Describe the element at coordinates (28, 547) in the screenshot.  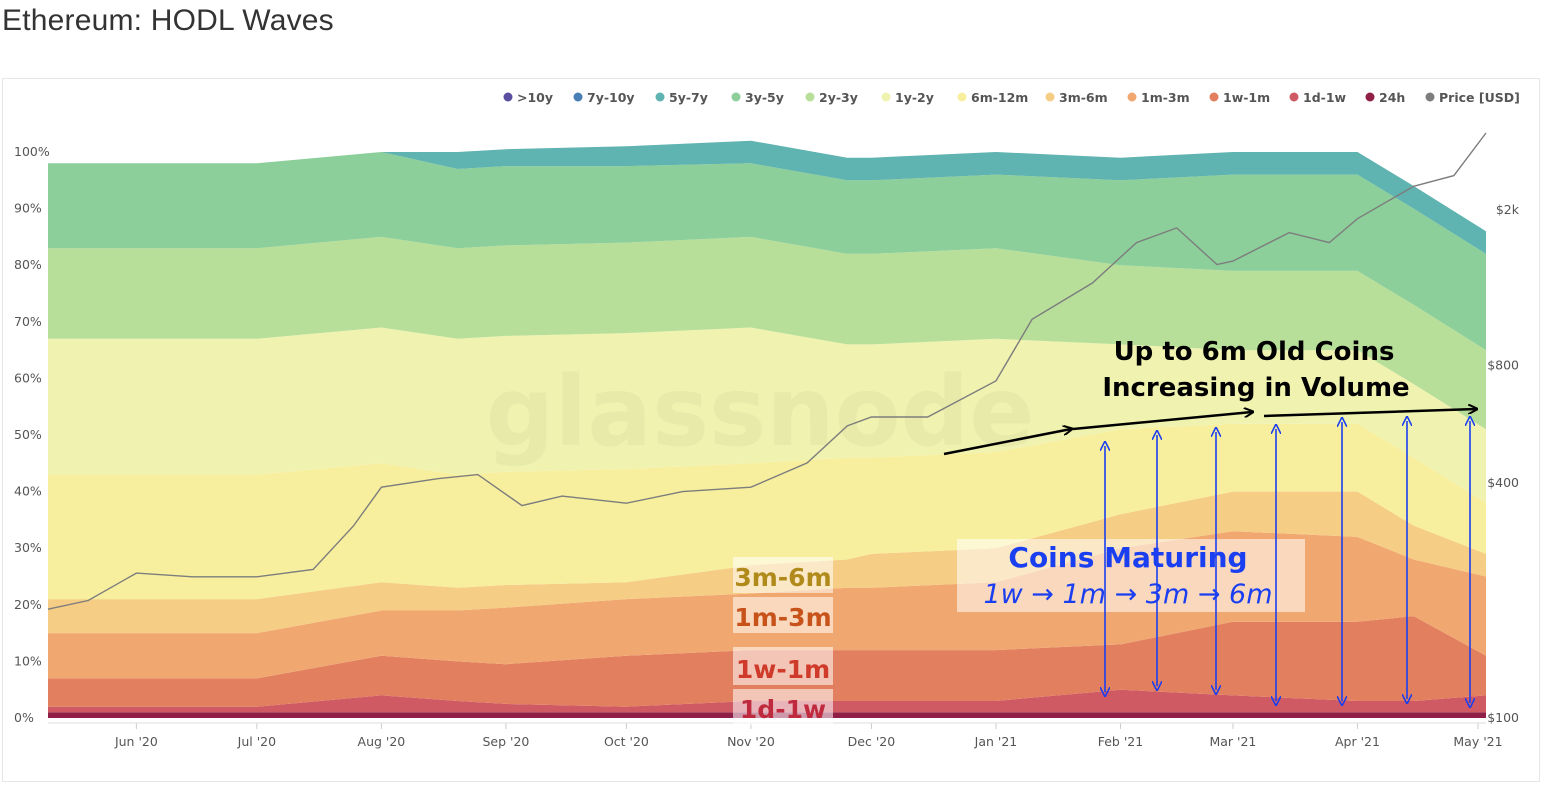
I see `y-tick-label: 30%` at that location.